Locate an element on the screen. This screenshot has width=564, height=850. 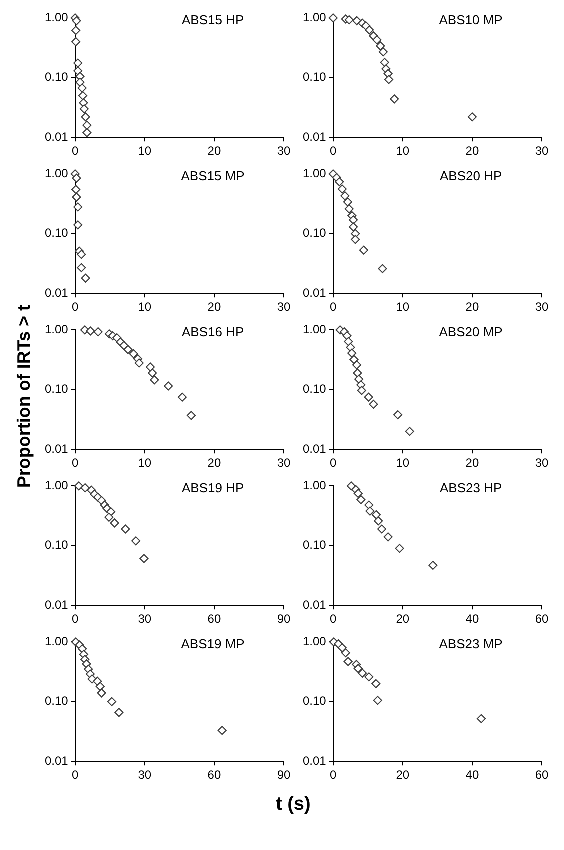
chart-title: ABS20 HP is located at coordinates (471, 176).